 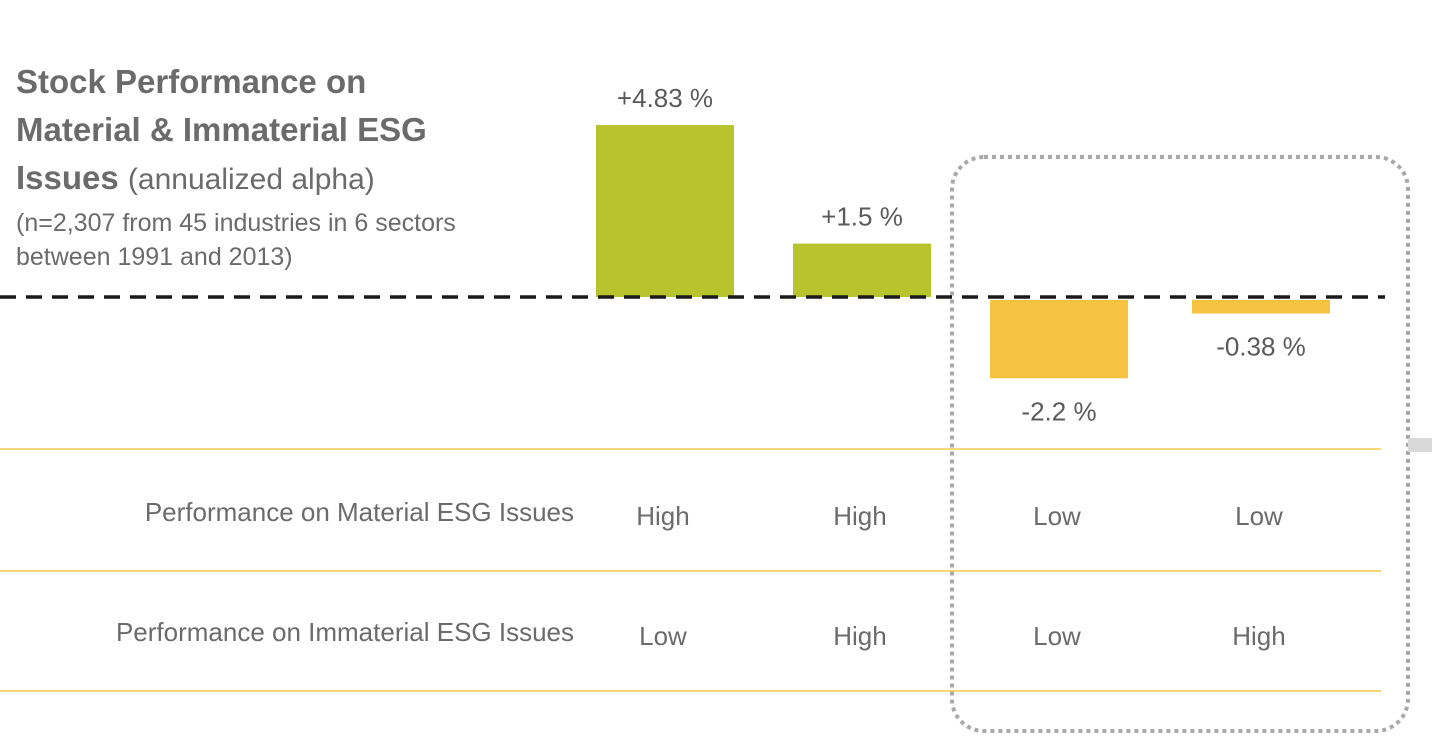 I want to click on row-label-immaterial: Performance on Immaterial ESG Issues, so click(x=344, y=632).